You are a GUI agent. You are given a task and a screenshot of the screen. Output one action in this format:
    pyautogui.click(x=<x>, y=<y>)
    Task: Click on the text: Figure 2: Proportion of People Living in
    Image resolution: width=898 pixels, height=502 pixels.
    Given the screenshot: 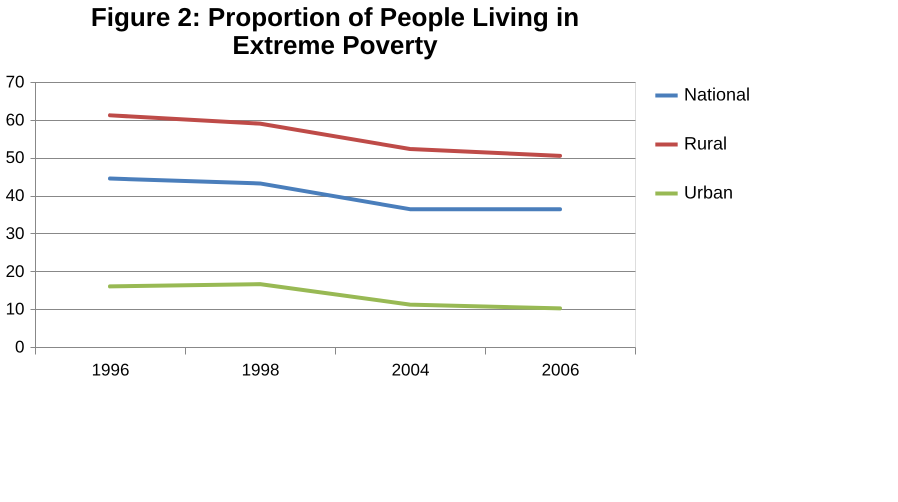 What is the action you would take?
    pyautogui.click(x=335, y=17)
    